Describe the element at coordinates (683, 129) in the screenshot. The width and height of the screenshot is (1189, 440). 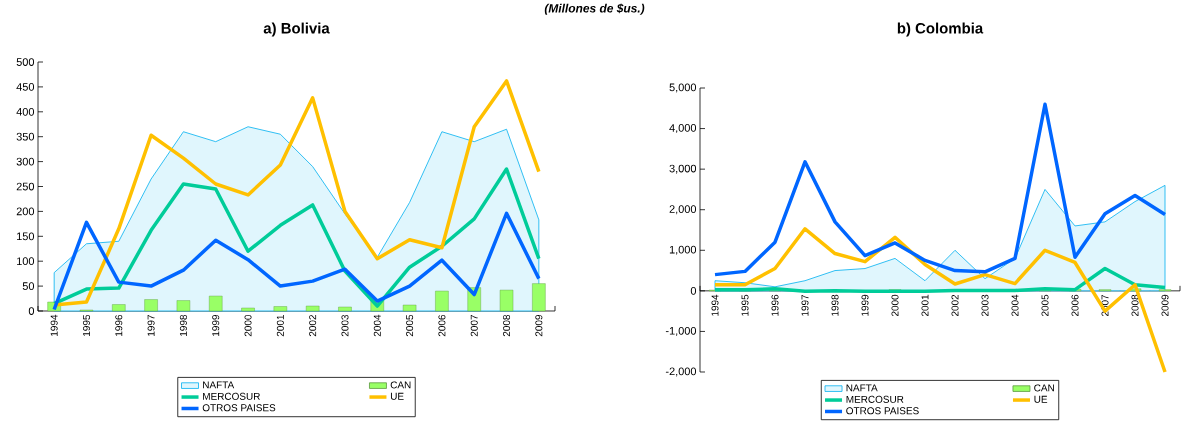
I see `y-tick-label: 4,000` at that location.